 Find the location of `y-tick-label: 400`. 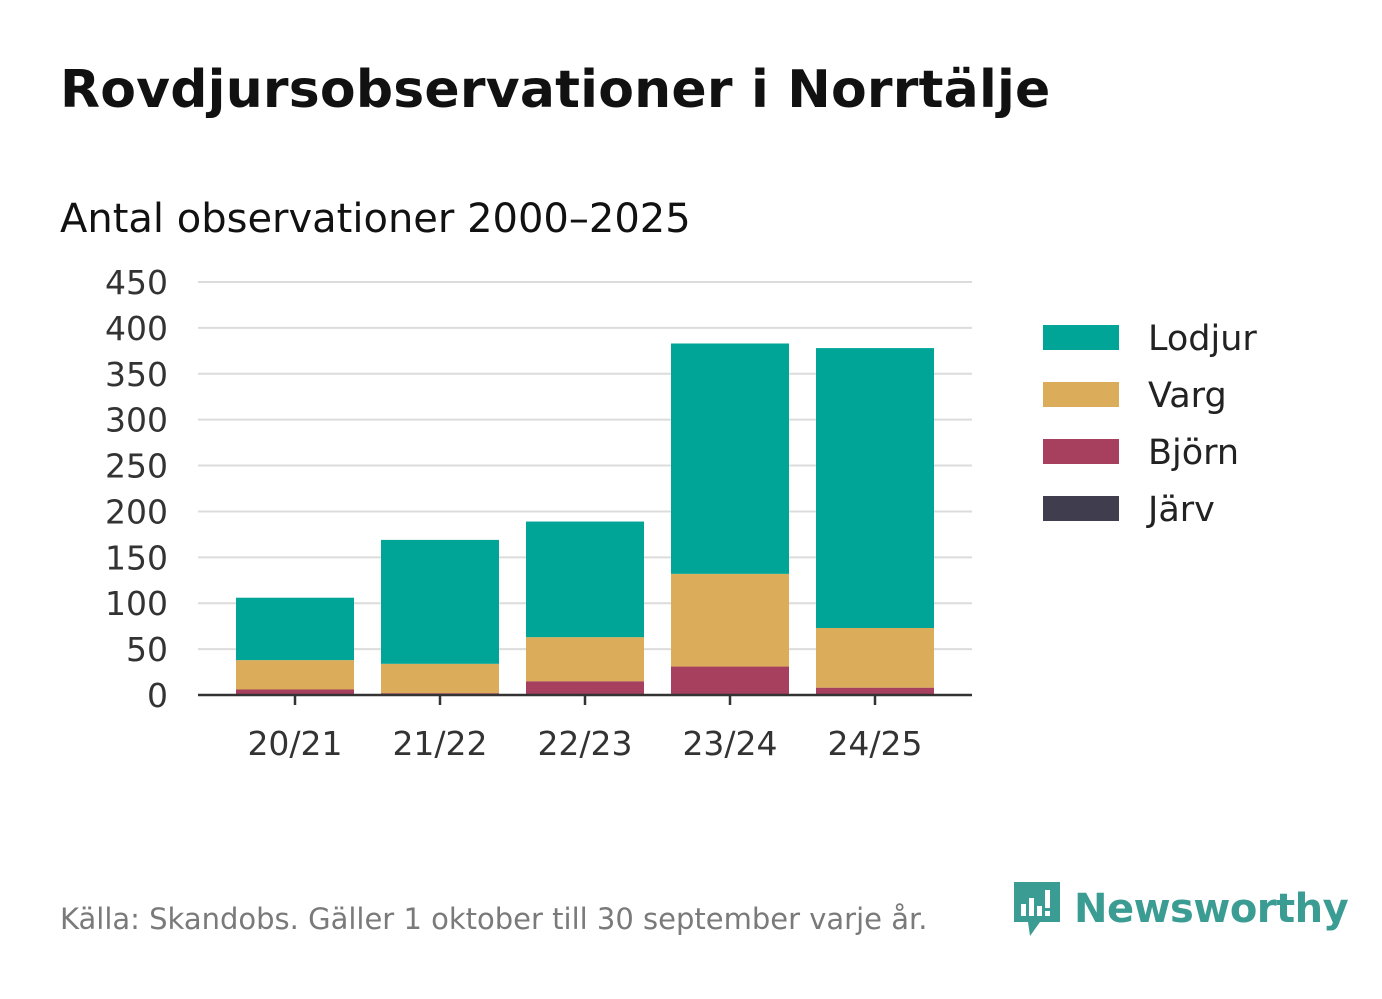

y-tick-label: 400 is located at coordinates (136, 328).